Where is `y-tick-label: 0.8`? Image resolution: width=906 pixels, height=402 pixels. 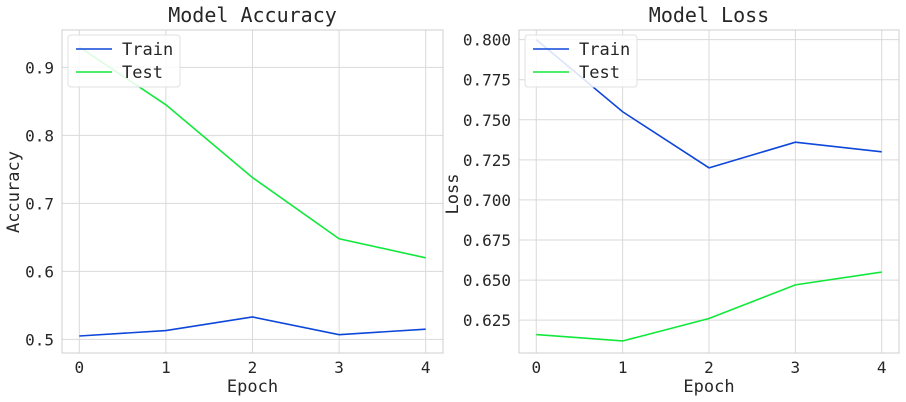 y-tick-label: 0.8 is located at coordinates (39, 135).